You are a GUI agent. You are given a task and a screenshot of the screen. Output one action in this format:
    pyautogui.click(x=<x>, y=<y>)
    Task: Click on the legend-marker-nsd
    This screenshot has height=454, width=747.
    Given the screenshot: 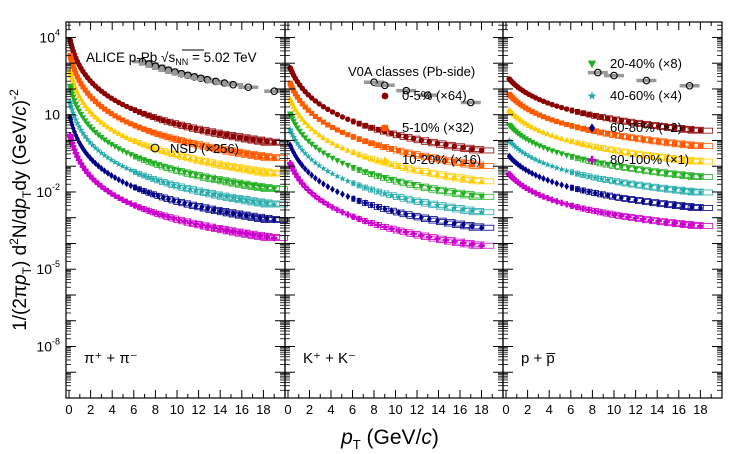 What is the action you would take?
    pyautogui.click(x=155, y=148)
    